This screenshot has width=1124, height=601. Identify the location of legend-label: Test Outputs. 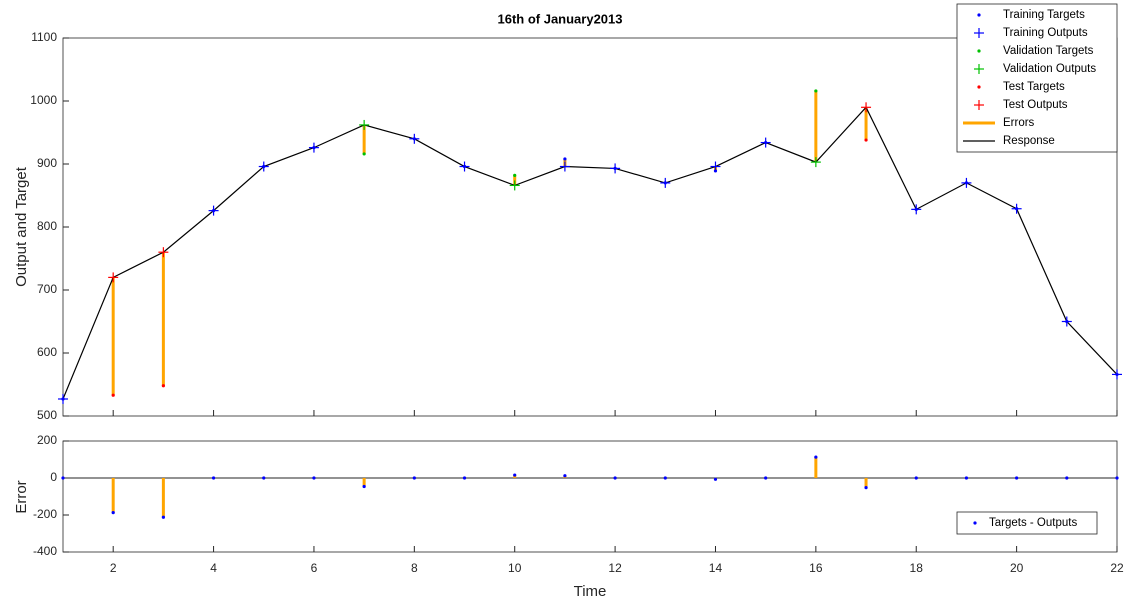
(1035, 105).